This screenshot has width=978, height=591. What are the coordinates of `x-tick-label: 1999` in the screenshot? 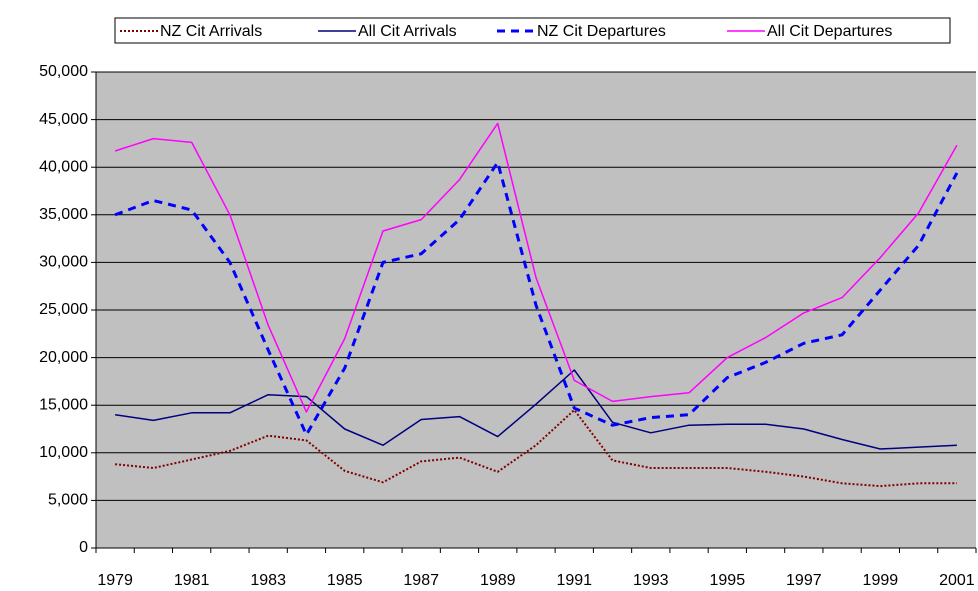 It's located at (881, 580).